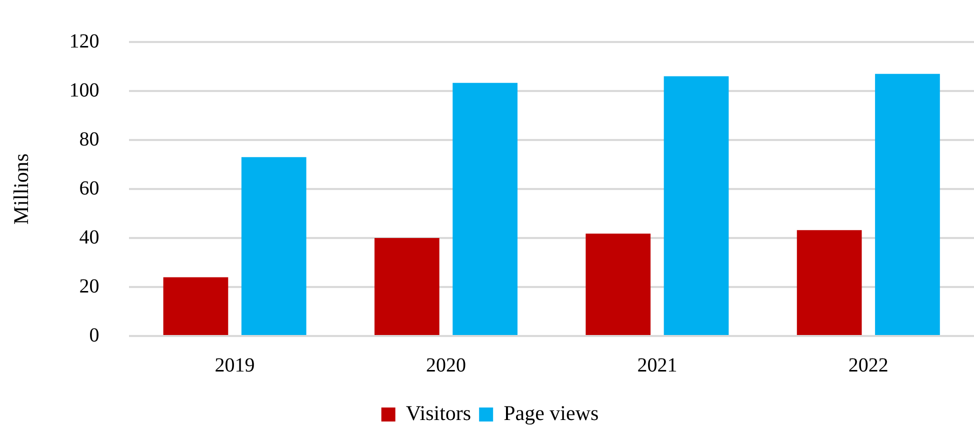  What do you see at coordinates (21, 189) in the screenshot?
I see `y-axis-title: Millions` at bounding box center [21, 189].